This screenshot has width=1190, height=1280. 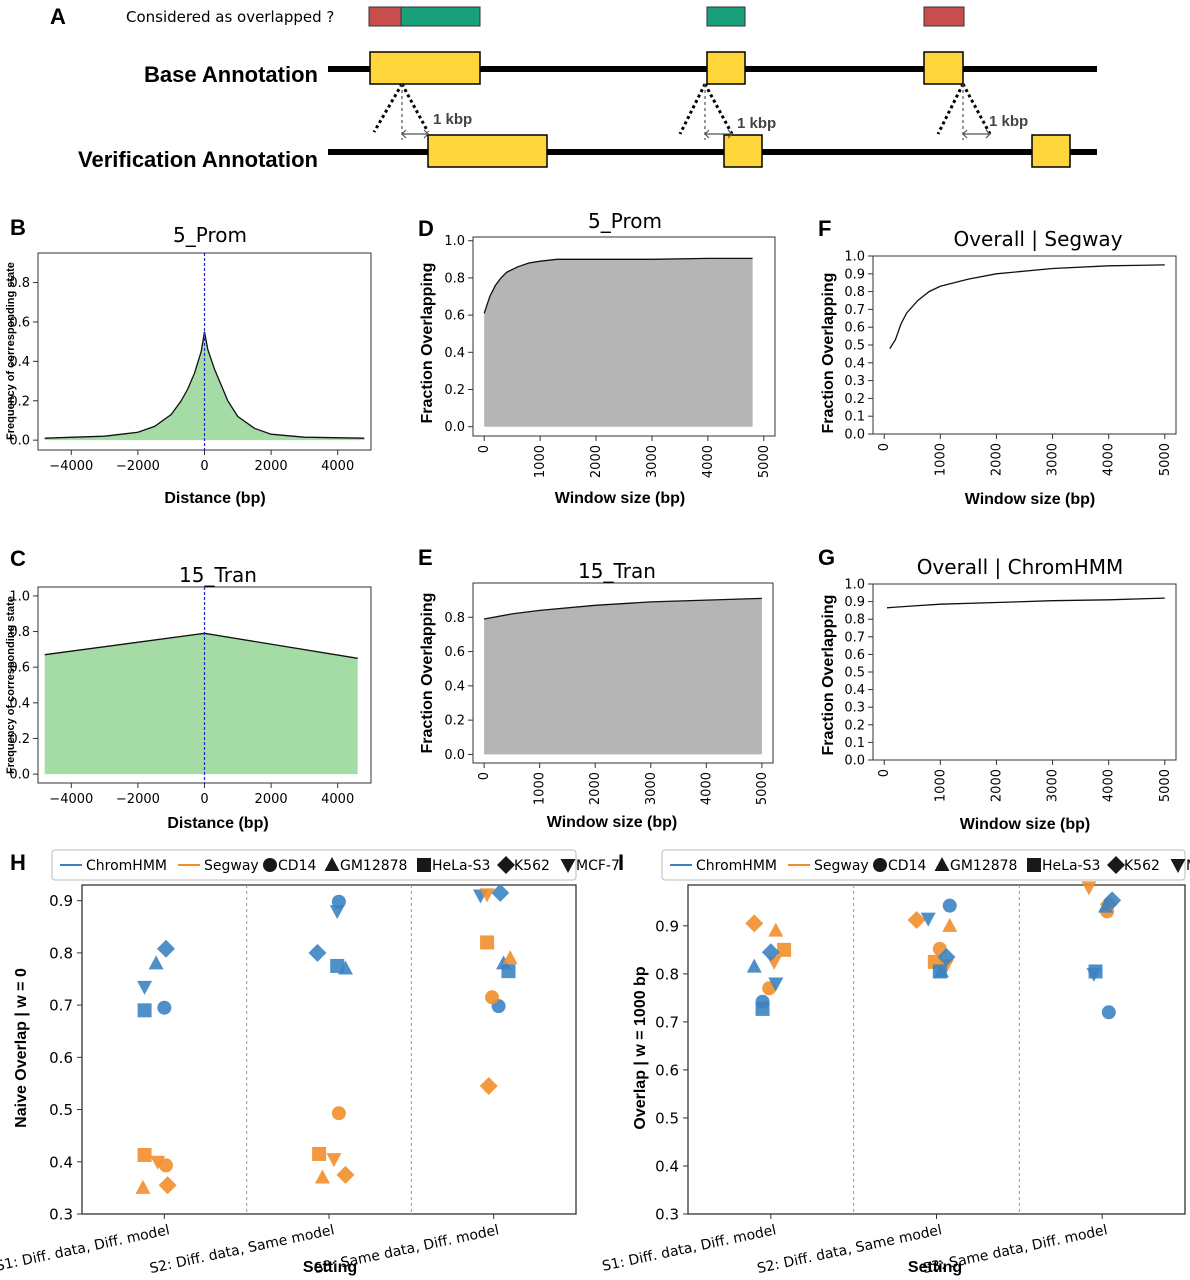 What do you see at coordinates (427, 343) in the screenshot?
I see `y-axis-label: Fraction Overlapping` at bounding box center [427, 343].